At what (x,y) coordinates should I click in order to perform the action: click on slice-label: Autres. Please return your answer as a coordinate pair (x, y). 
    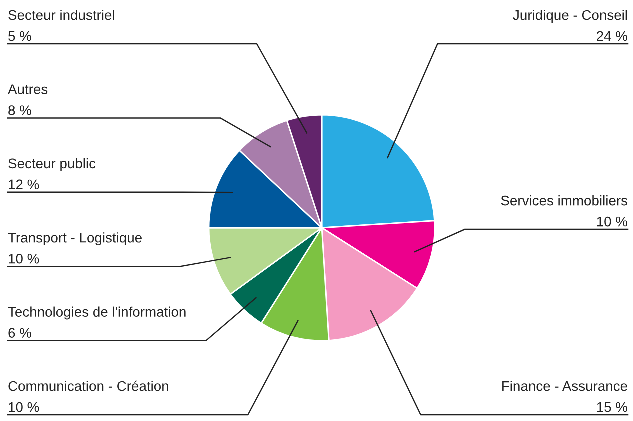
    Looking at the image, I should click on (28, 89).